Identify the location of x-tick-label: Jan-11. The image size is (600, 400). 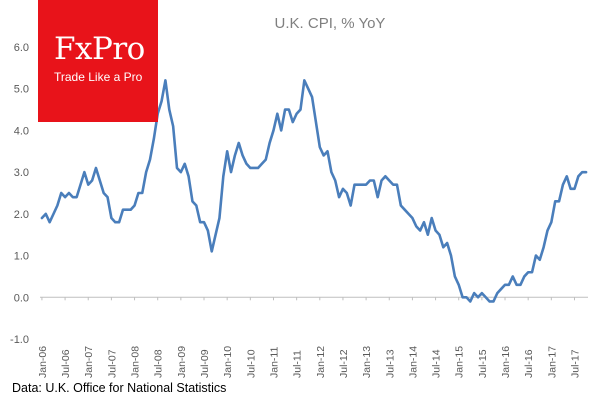
(274, 362).